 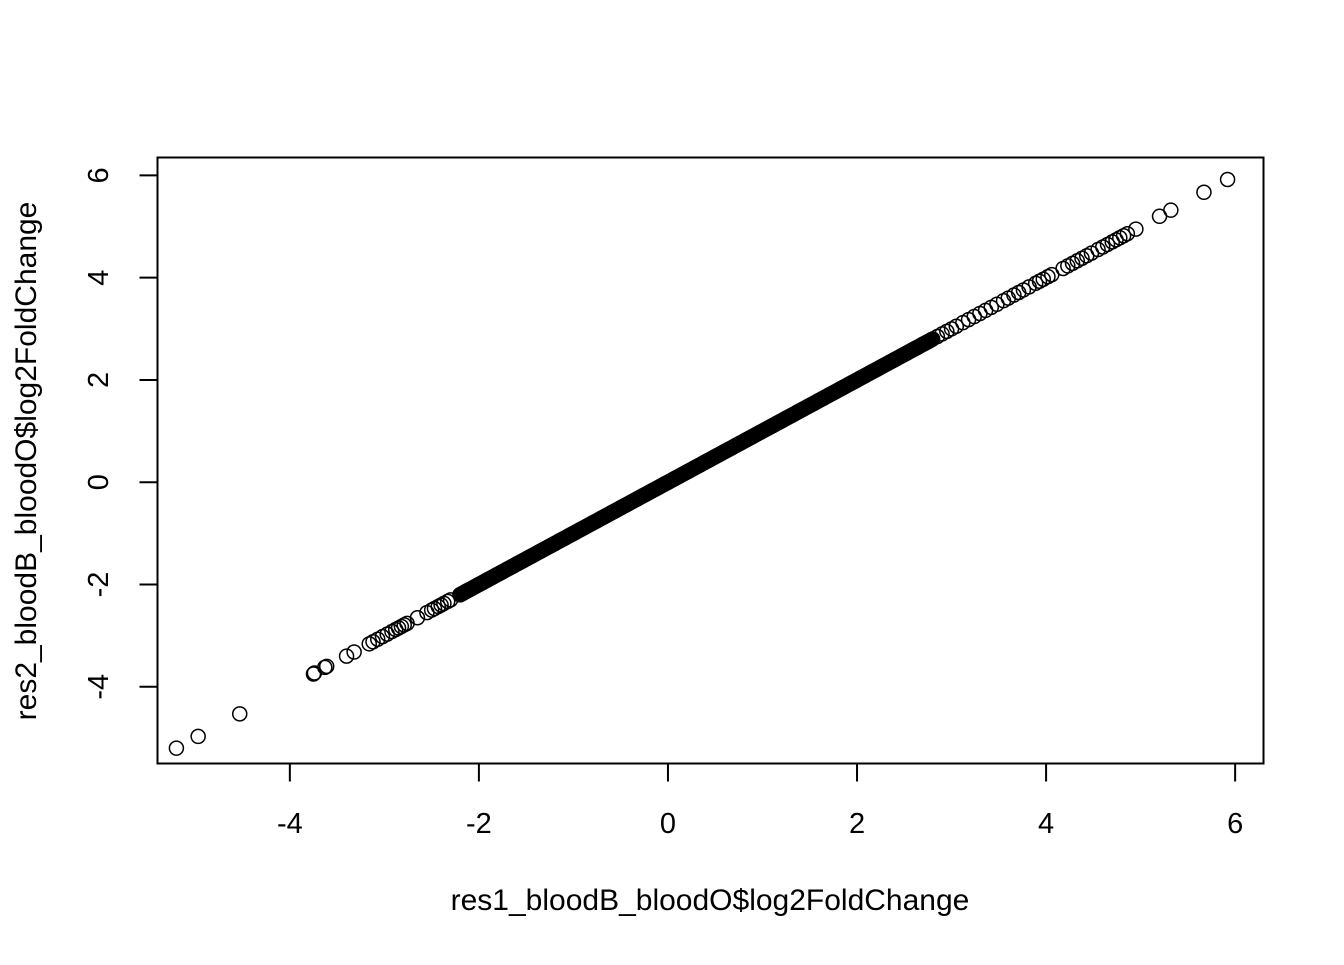 What do you see at coordinates (668, 824) in the screenshot?
I see `x-tick-label: 0` at bounding box center [668, 824].